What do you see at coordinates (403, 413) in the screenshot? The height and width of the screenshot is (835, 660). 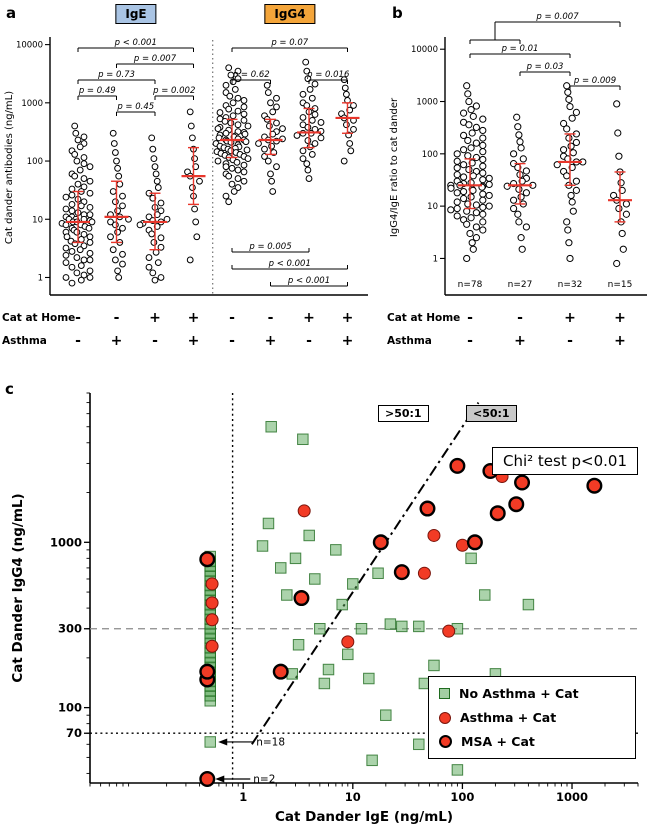 I see `ratio-region-label-gt50: >50:1` at bounding box center [403, 413].